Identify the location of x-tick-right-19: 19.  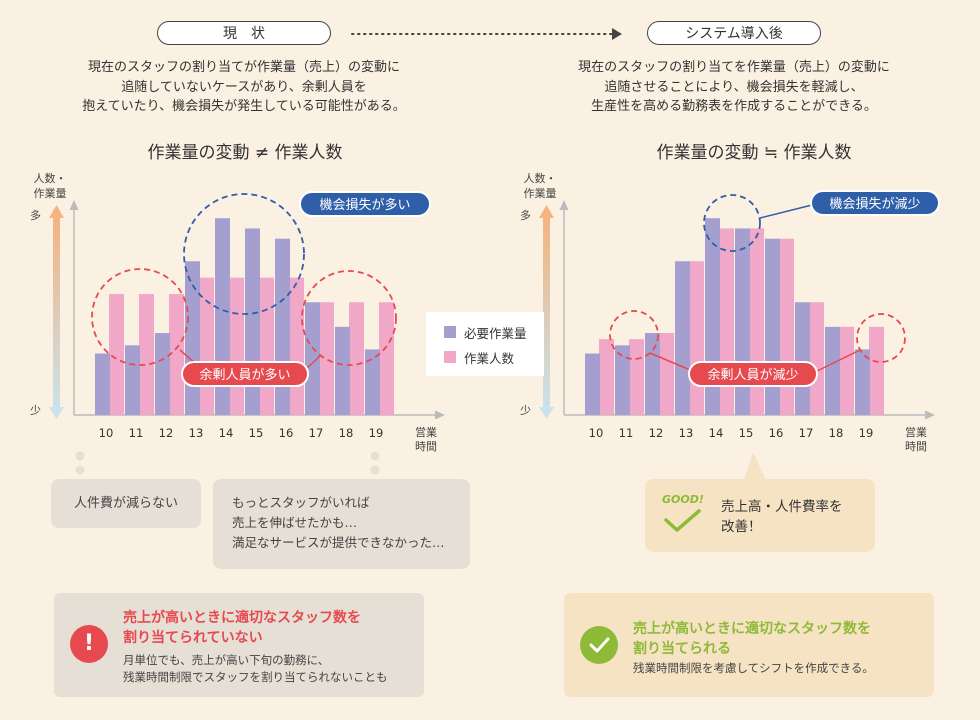
(866, 433).